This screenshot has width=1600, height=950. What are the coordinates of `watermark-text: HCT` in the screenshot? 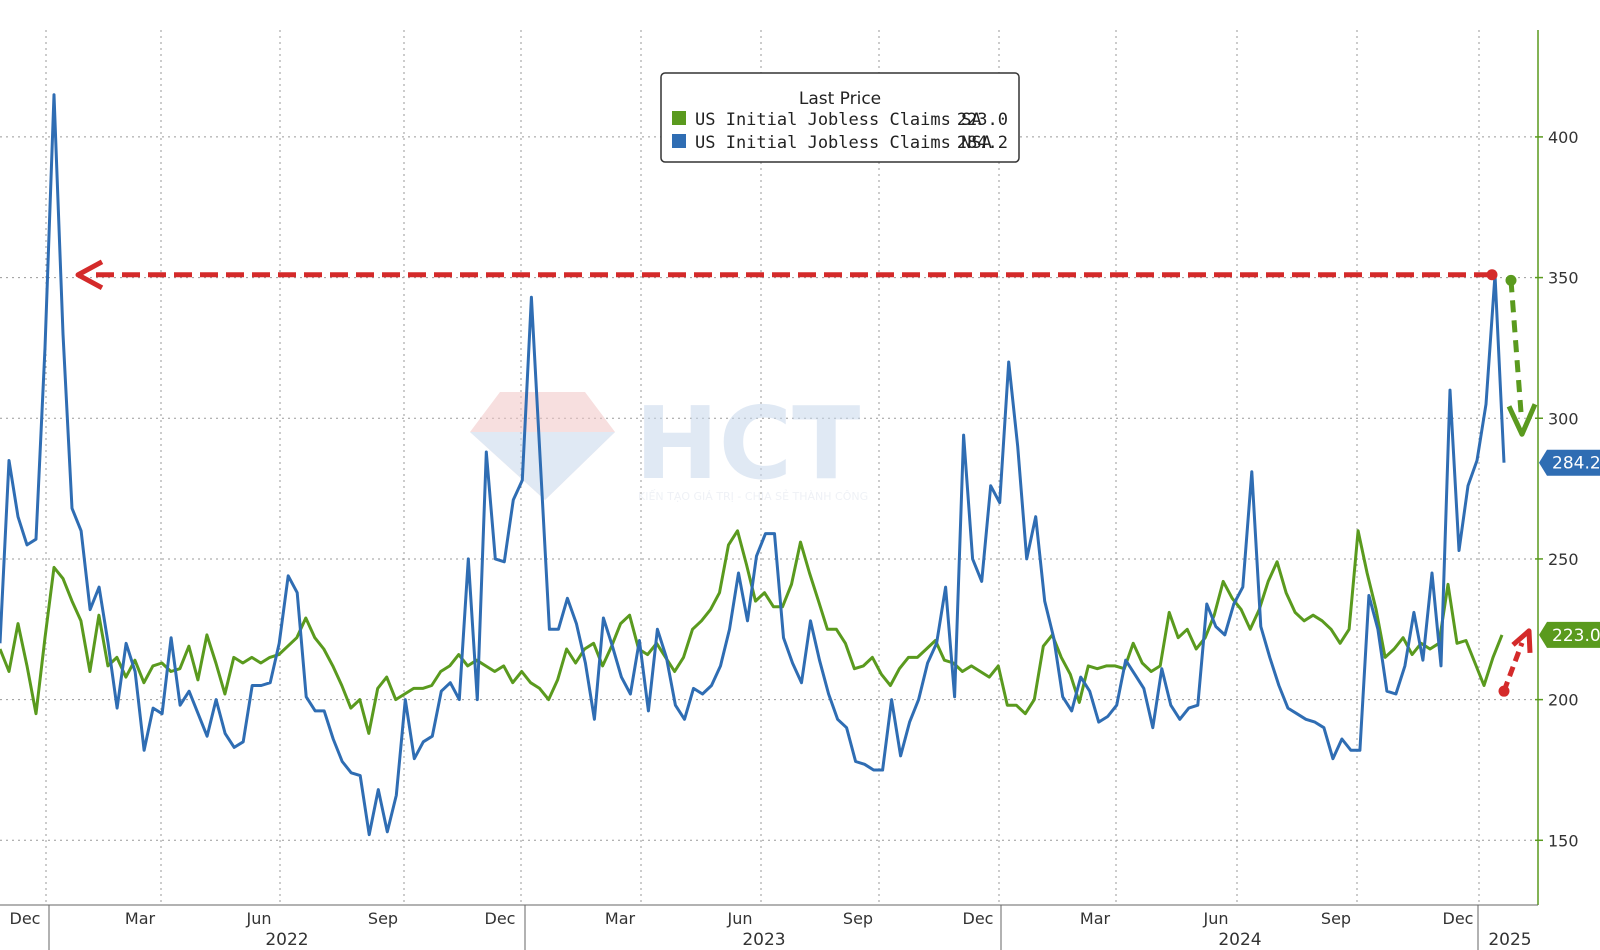 It's located at (747, 443).